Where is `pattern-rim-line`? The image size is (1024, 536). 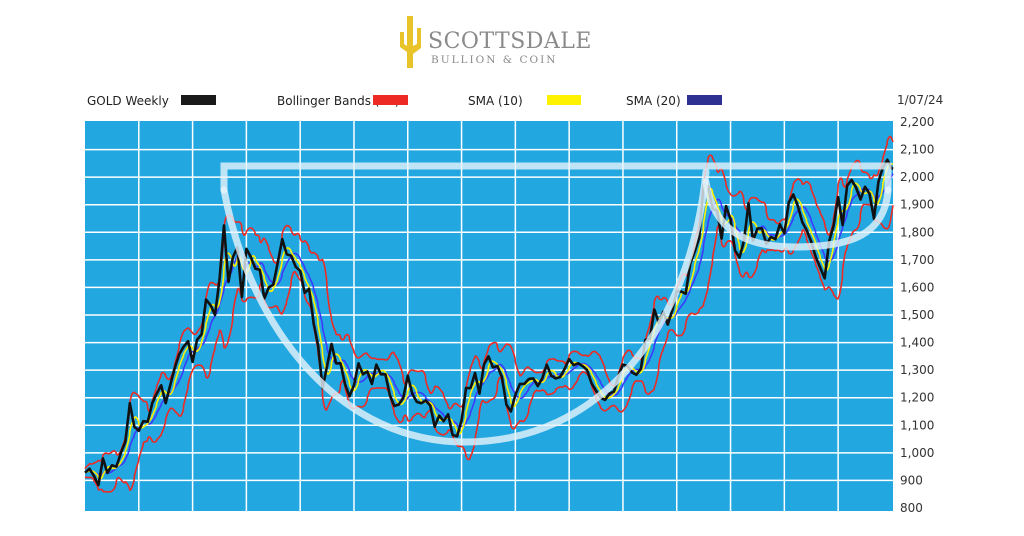 pattern-rim-line is located at coordinates (556, 178).